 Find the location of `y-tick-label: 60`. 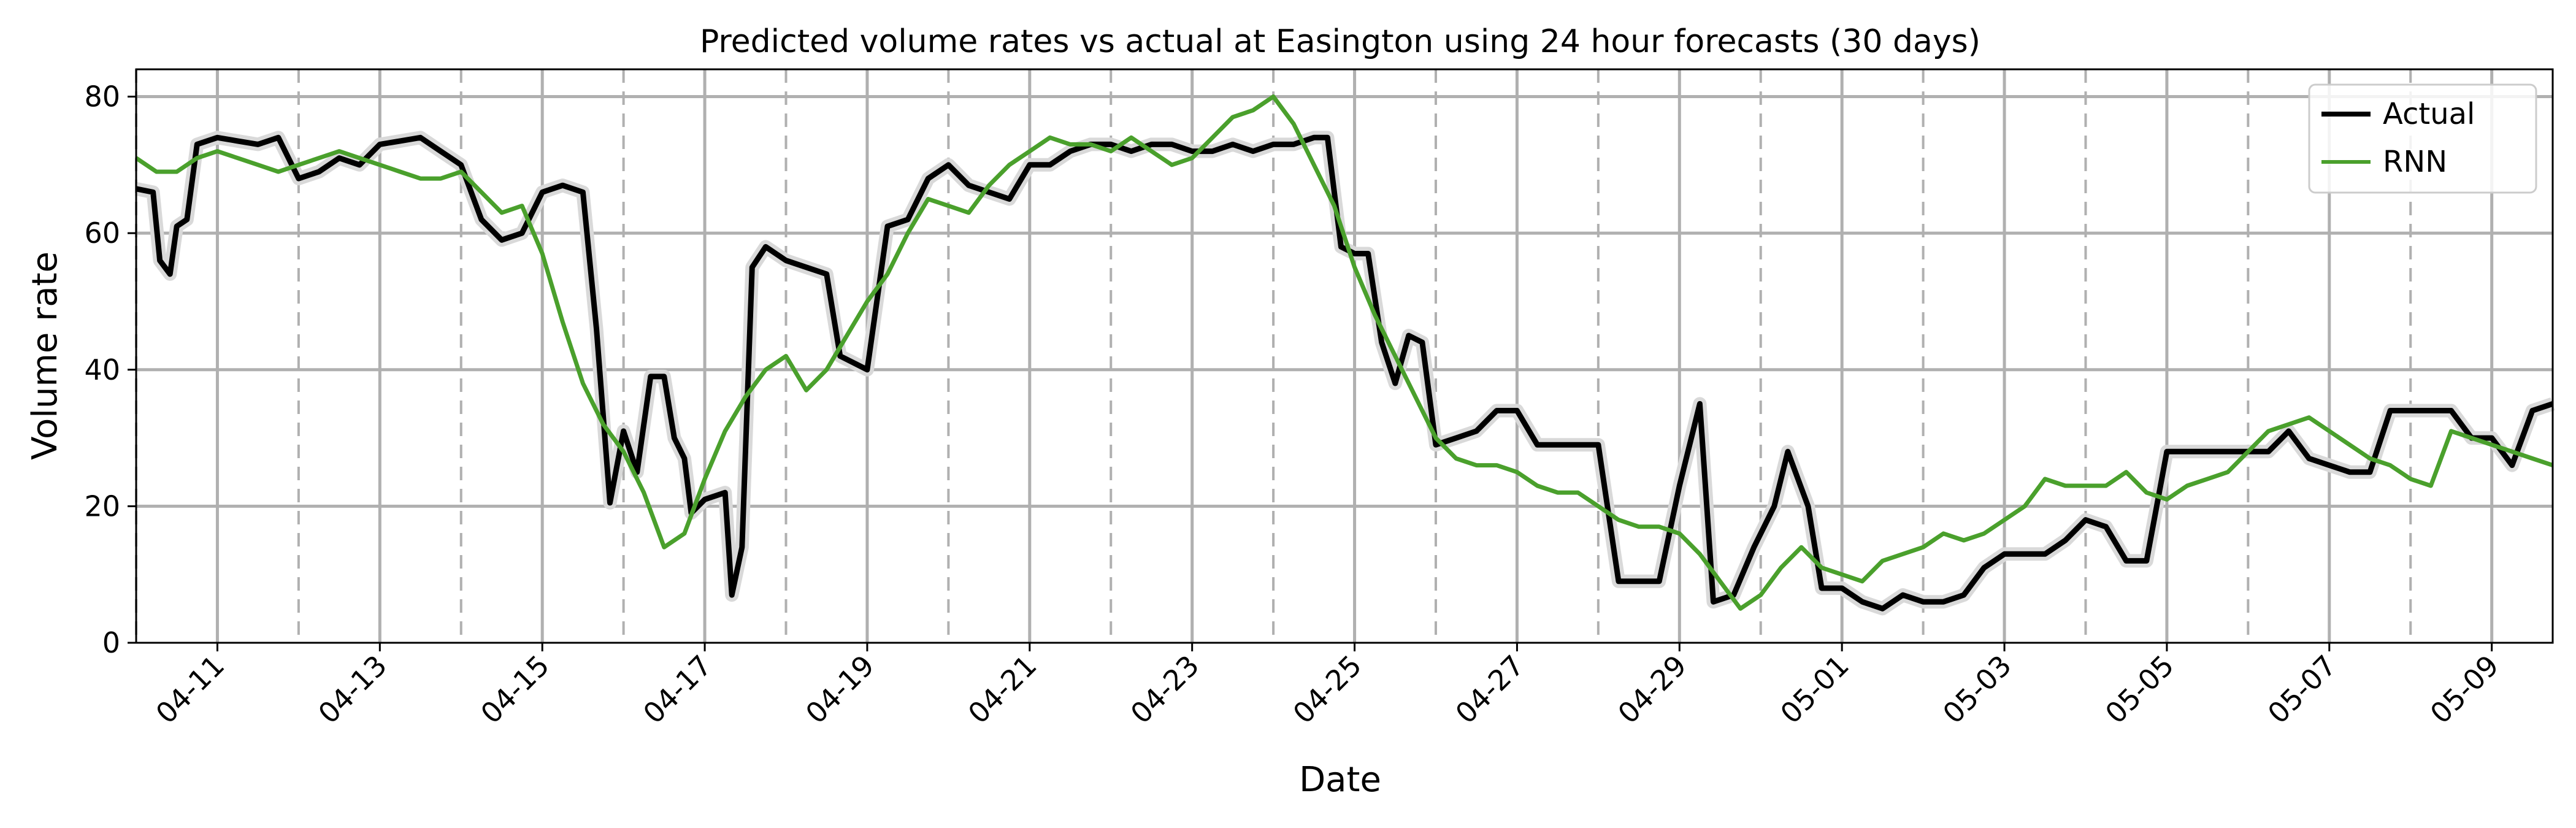

y-tick-label: 60 is located at coordinates (102, 233).